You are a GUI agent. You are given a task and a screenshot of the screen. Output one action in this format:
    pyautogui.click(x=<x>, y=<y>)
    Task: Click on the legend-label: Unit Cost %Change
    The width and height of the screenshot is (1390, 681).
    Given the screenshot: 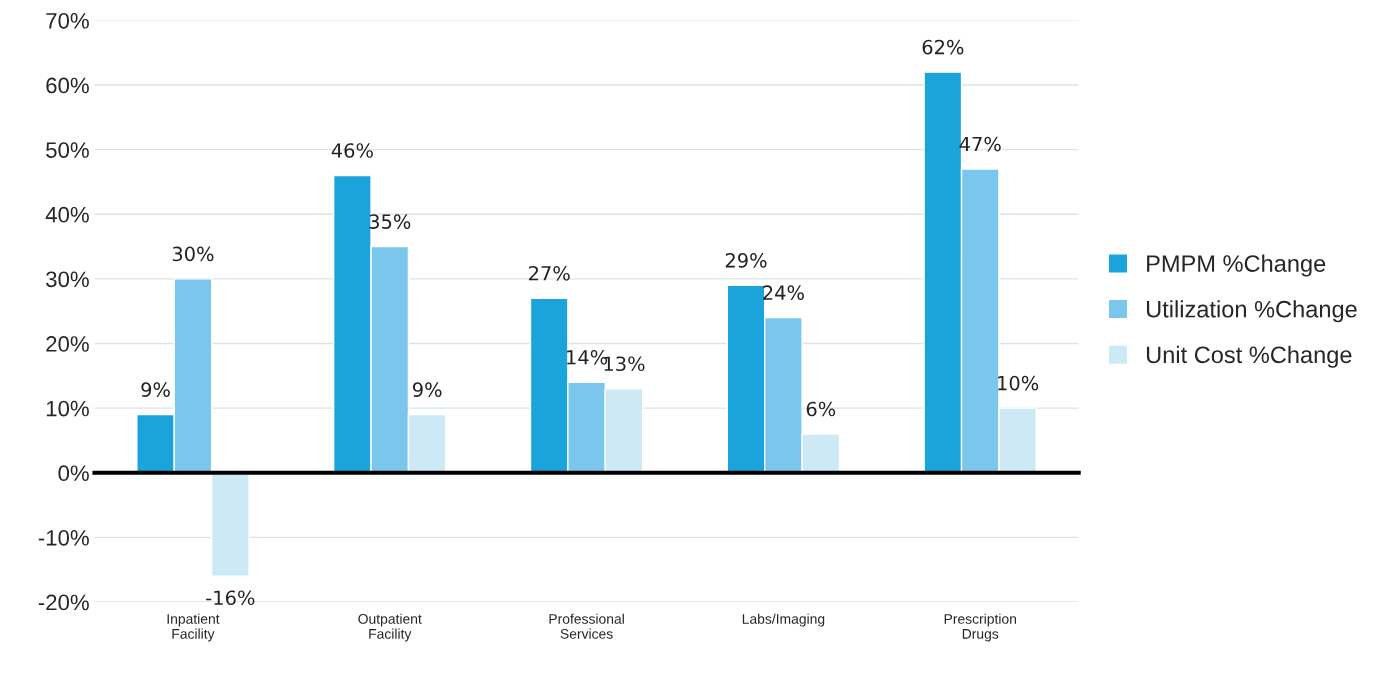 What is the action you would take?
    pyautogui.click(x=1249, y=356)
    